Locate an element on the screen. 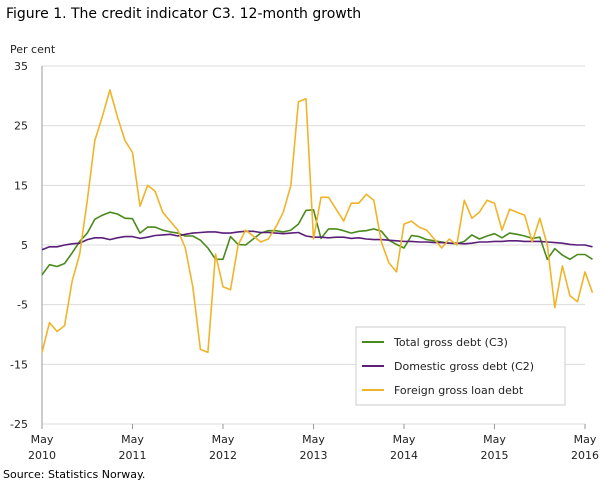 This screenshot has height=486, width=609. y-tick-25: -25 is located at coordinates (19, 424).